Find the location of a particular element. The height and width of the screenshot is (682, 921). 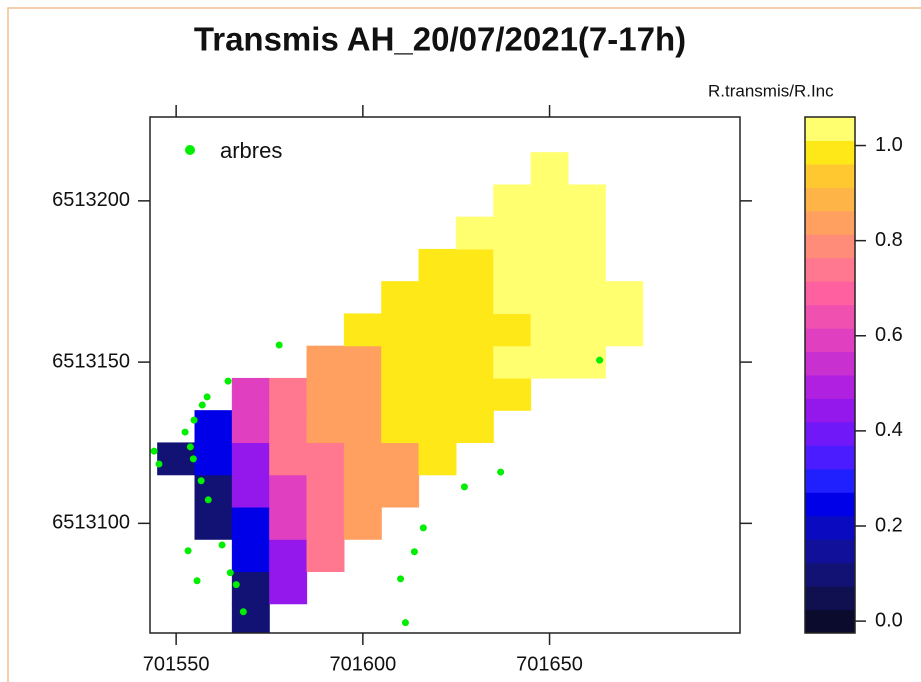

x-tick-label: 701550 is located at coordinates (176, 664).